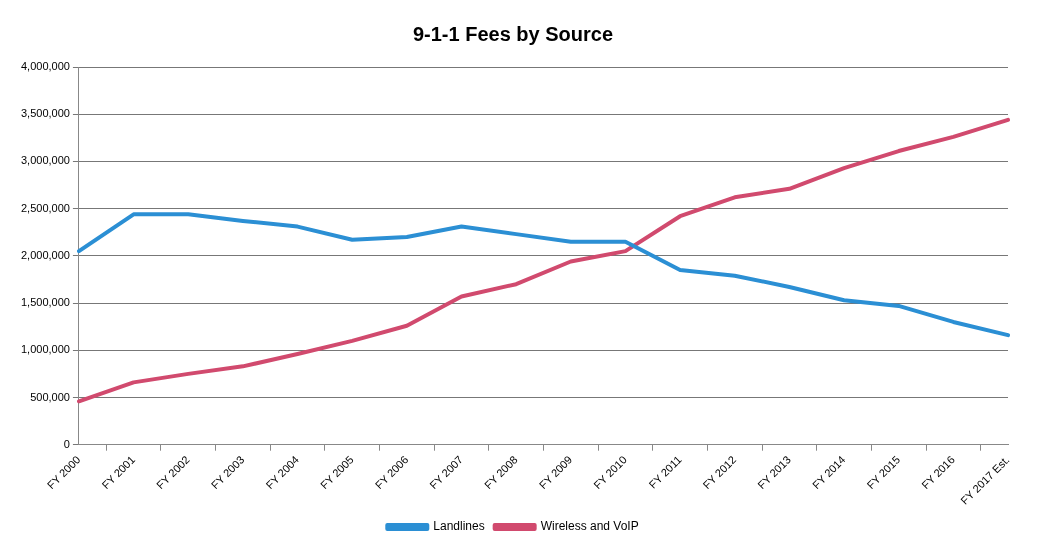  Describe the element at coordinates (513, 33) in the screenshot. I see `chart-title: 9-1-1 Fees by Source` at that location.